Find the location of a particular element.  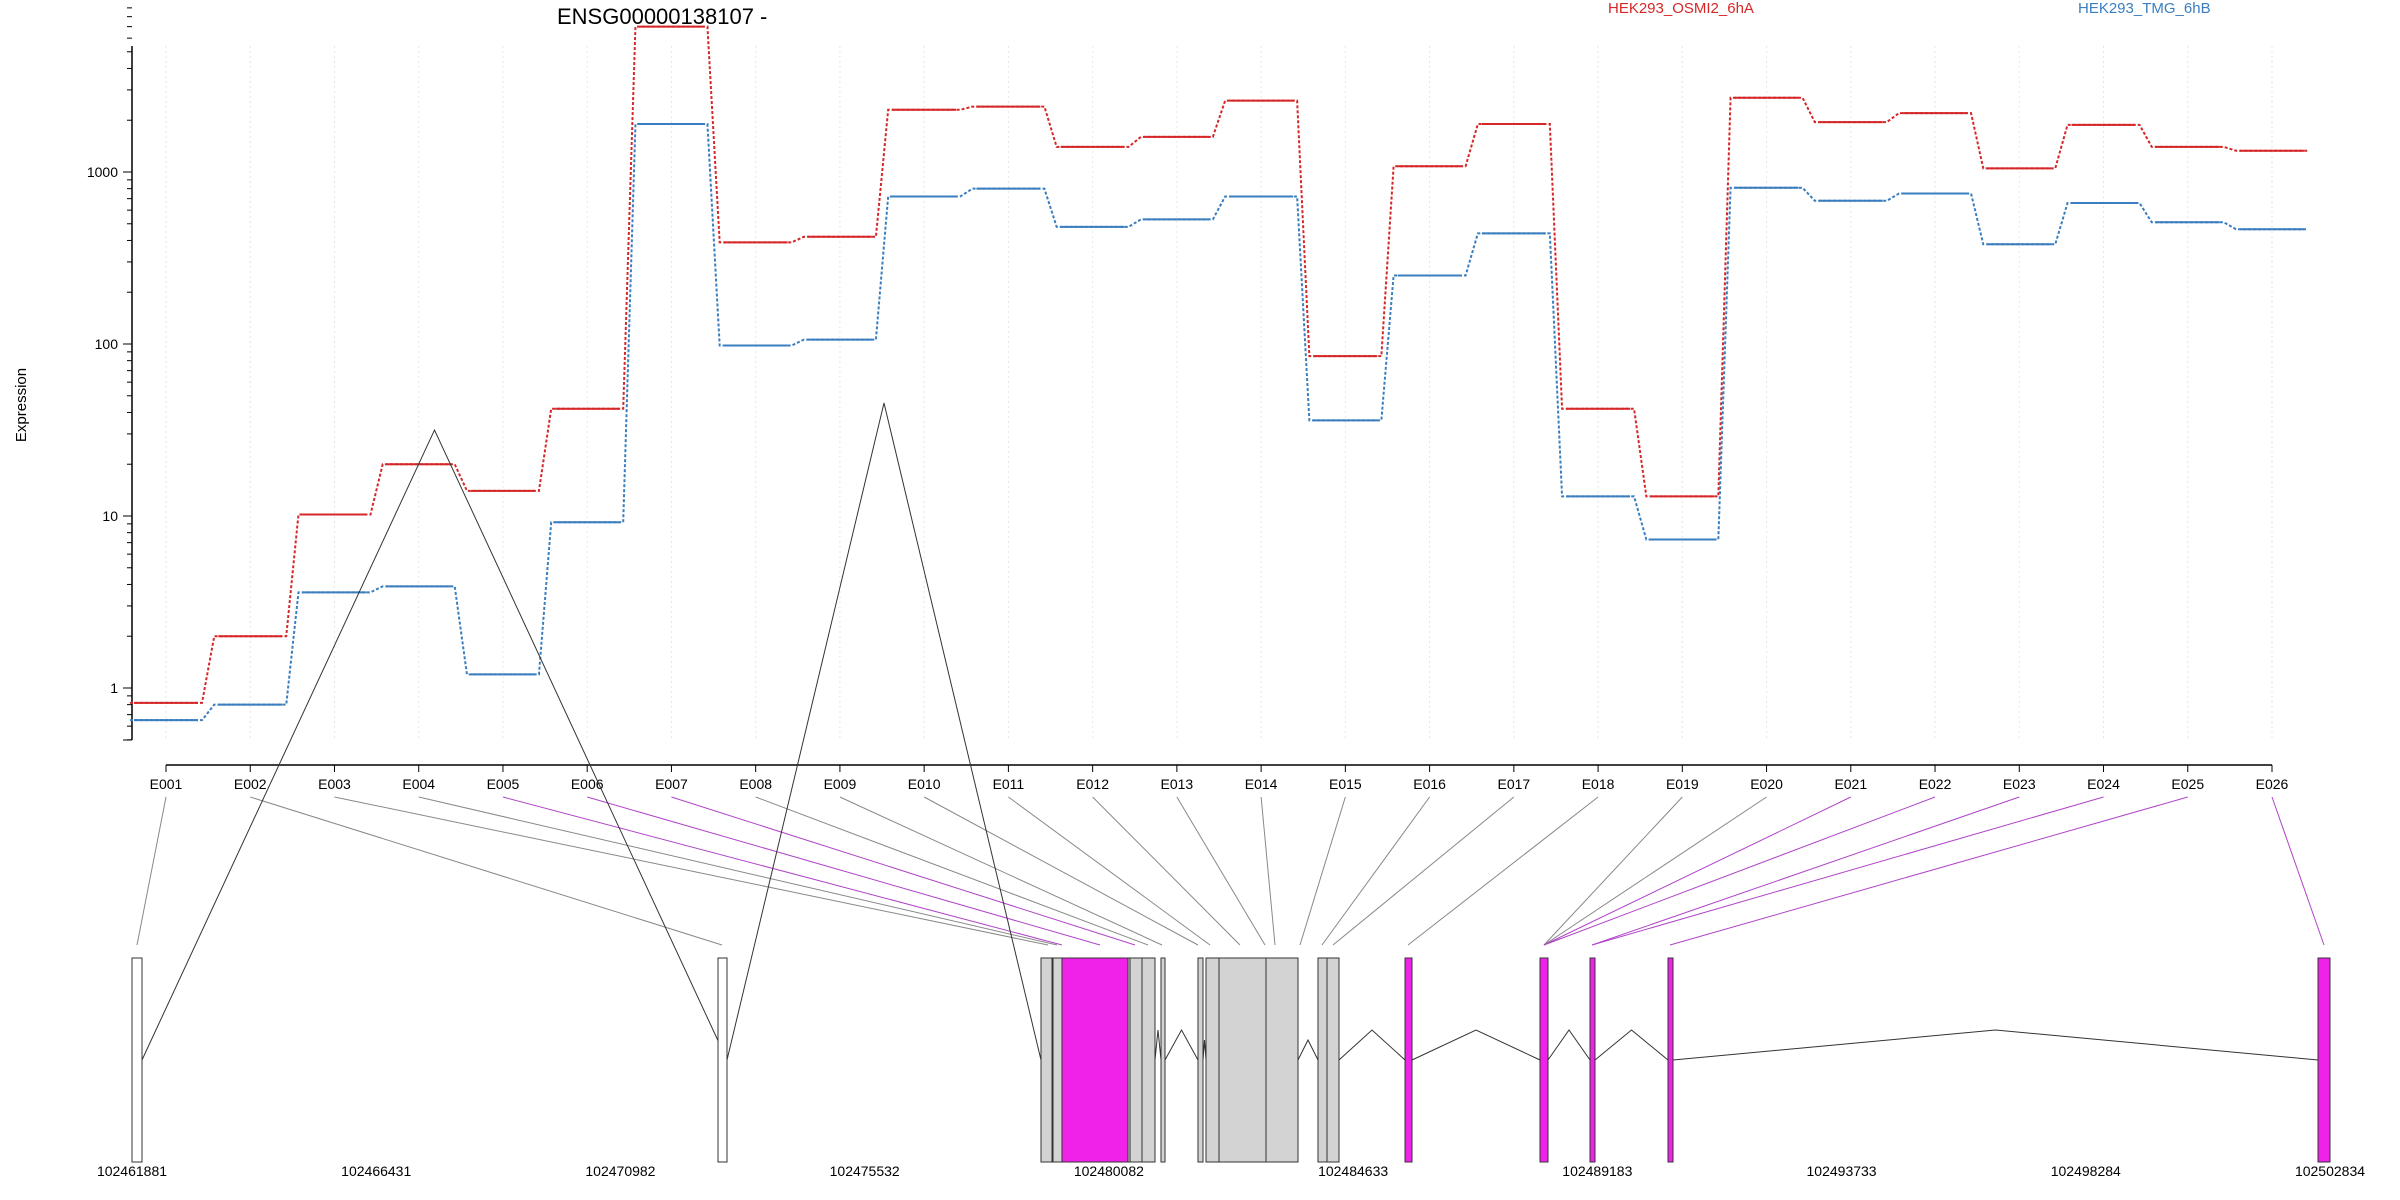

connector-e003 is located at coordinates (691, 871).